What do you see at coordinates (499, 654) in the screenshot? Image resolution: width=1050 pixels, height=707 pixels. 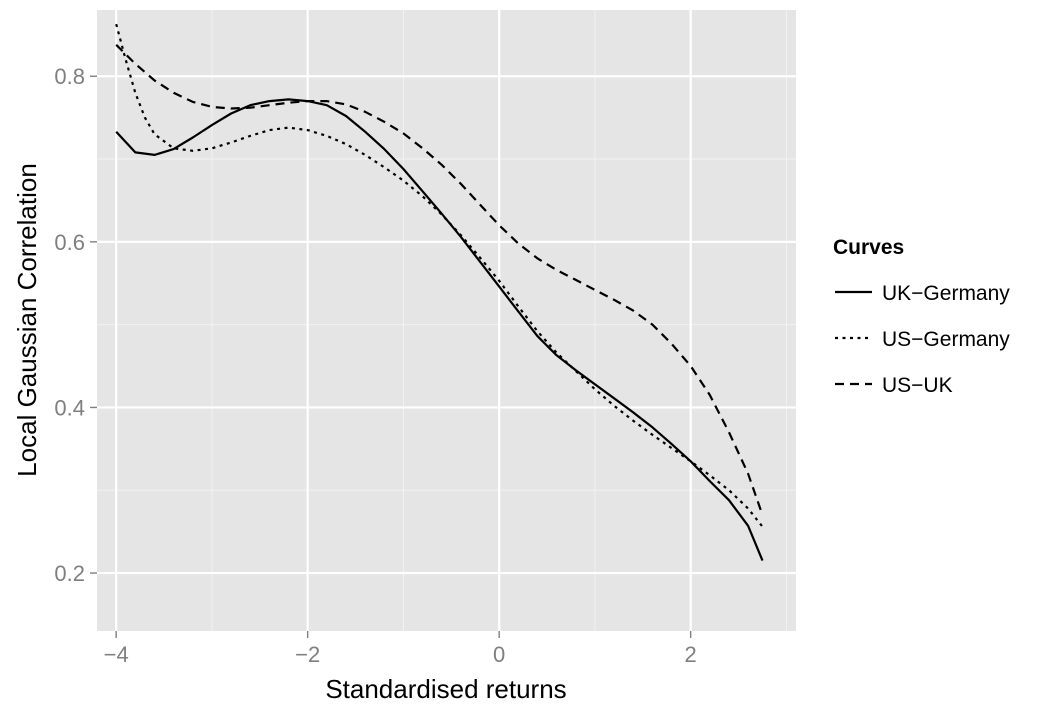 I see `x-tick-label: 0` at bounding box center [499, 654].